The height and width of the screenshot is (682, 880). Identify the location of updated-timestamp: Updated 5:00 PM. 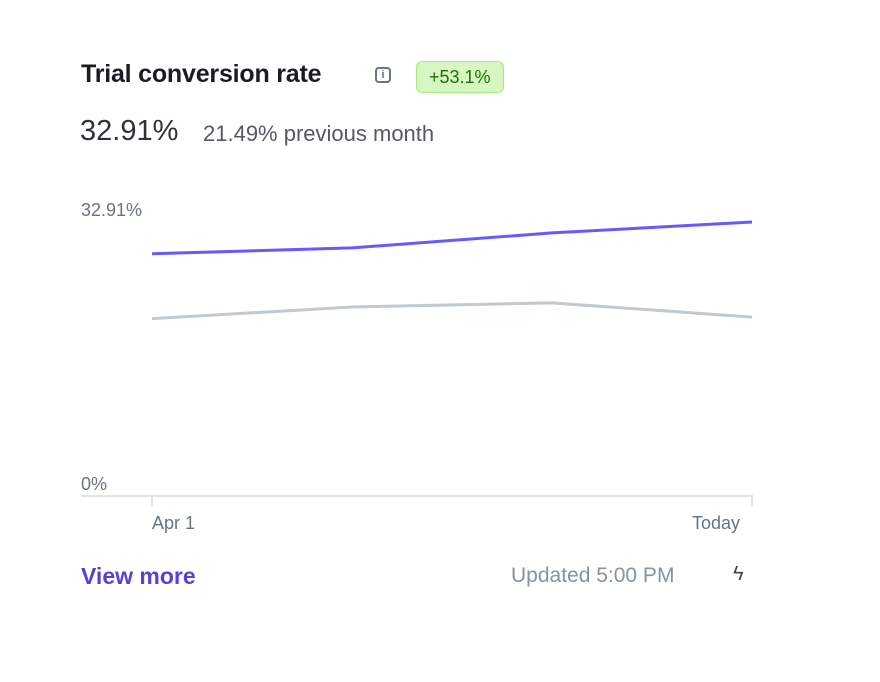
(593, 575).